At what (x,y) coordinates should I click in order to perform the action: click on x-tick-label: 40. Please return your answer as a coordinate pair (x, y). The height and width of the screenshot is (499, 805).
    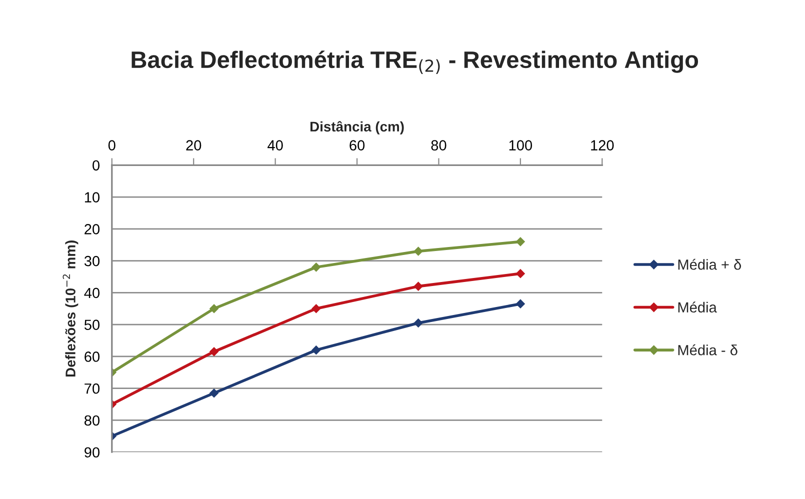
    Looking at the image, I should click on (275, 145).